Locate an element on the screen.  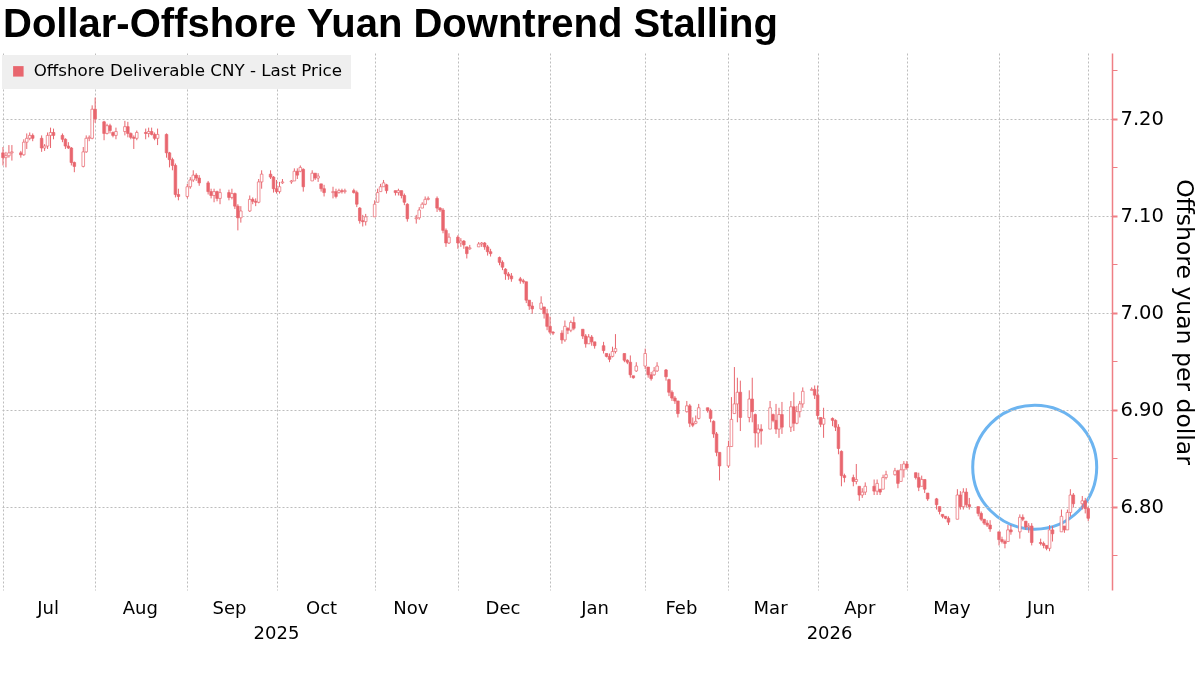
legend-label: Offshore Deliverable CNY - Last Price is located at coordinates (188, 70).